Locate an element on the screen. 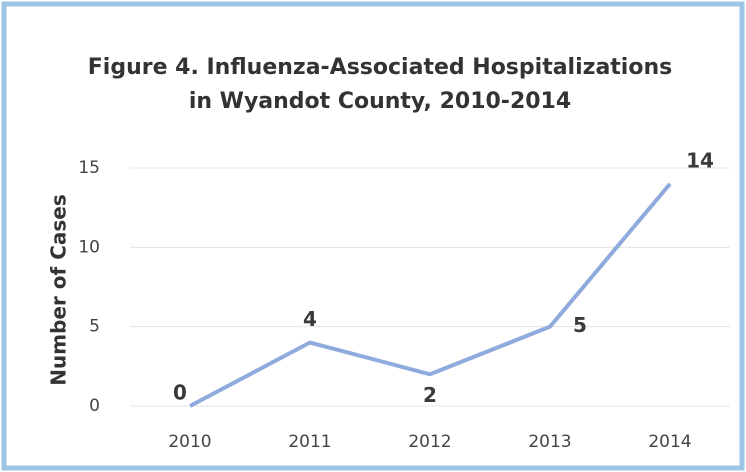 This screenshot has width=746, height=472. data-label: 5 is located at coordinates (580, 325).